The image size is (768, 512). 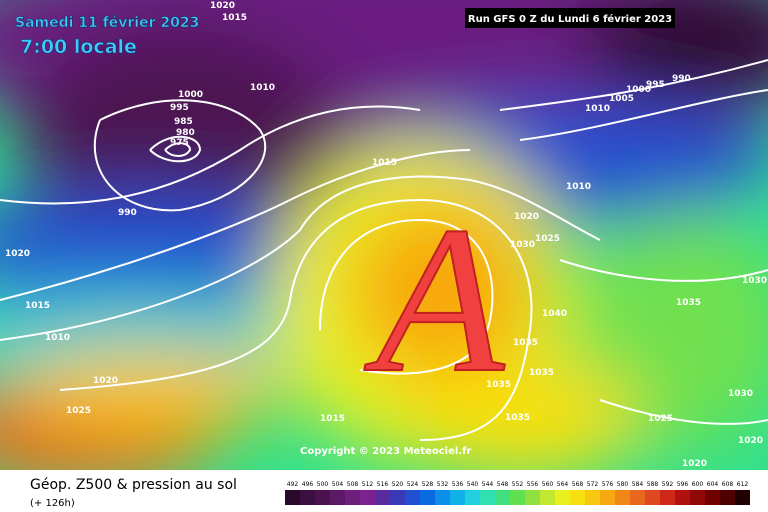 What do you see at coordinates (593, 484) in the screenshot?
I see `colorbar-label: 572` at bounding box center [593, 484].